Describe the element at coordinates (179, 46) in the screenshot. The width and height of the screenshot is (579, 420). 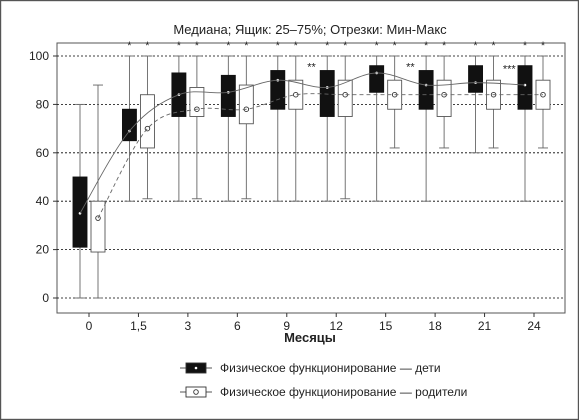
I see `significance-star-2-0: *` at that location.